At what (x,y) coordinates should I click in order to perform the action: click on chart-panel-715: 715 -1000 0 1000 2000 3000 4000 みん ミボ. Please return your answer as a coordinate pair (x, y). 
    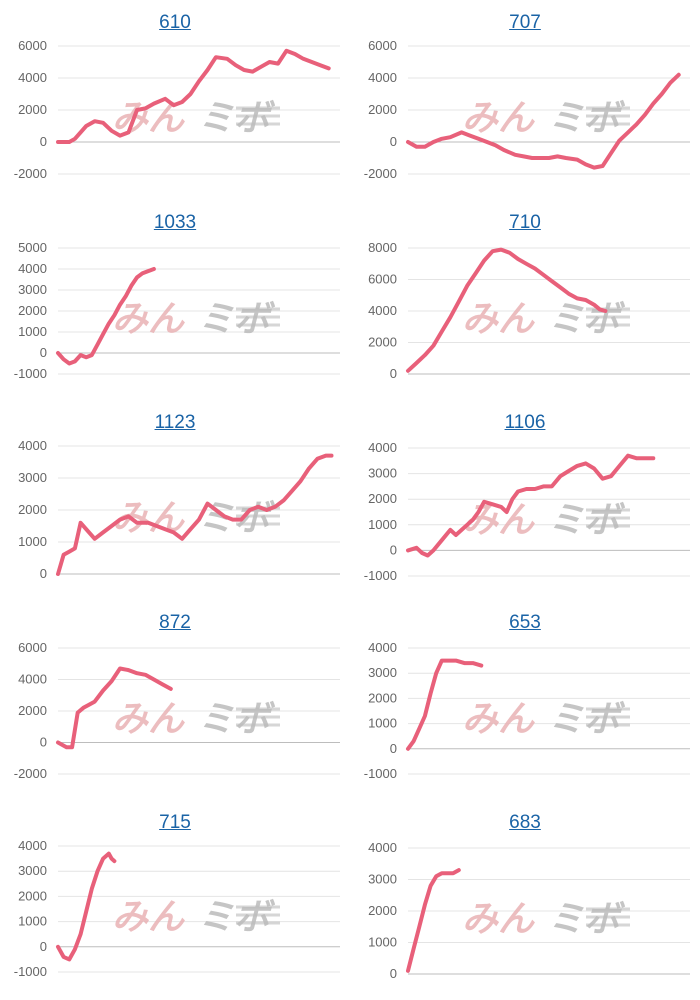
    Looking at the image, I should click on (175, 900).